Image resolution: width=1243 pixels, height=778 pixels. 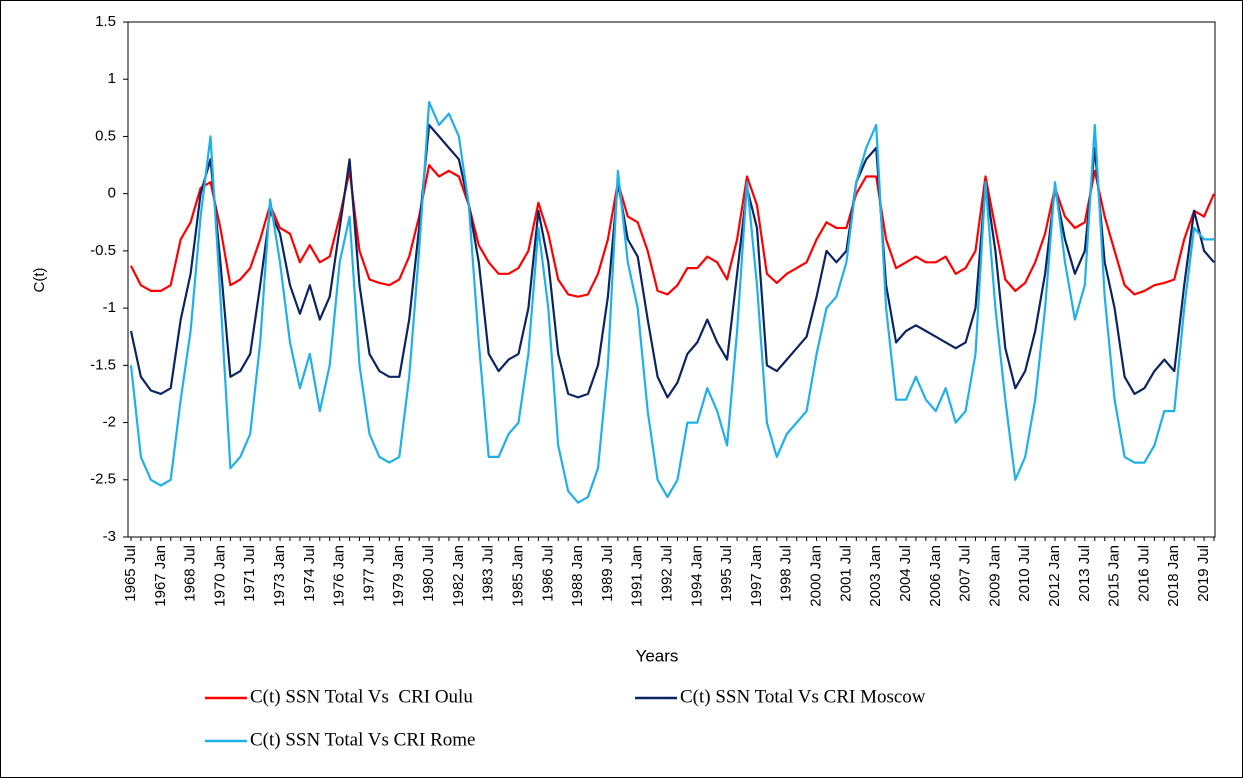 What do you see at coordinates (803, 696) in the screenshot?
I see `legend-label: C(t) SSN Total Vs CRI Moscow` at bounding box center [803, 696].